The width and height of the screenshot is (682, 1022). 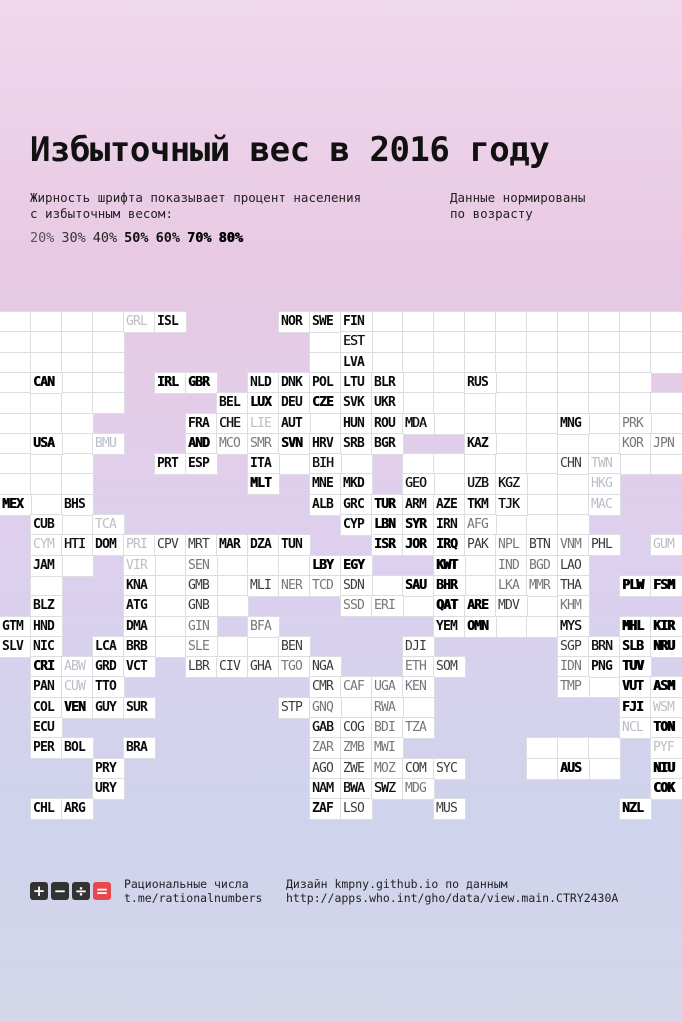 What do you see at coordinates (517, 206) in the screenshot?
I see `normalization-note: Данные нормированы по возрасту` at bounding box center [517, 206].